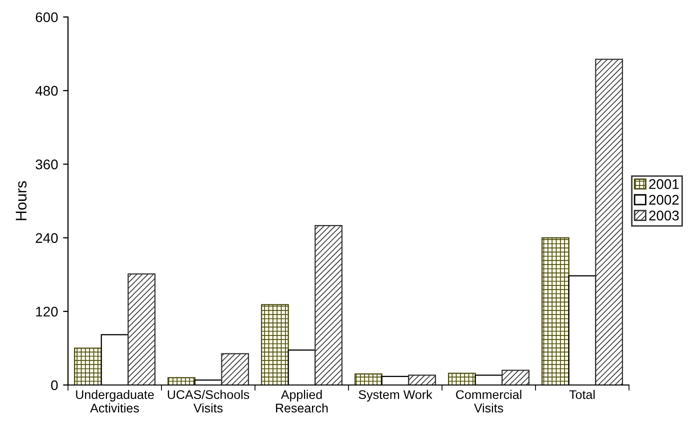 The width and height of the screenshot is (688, 424). Describe the element at coordinates (46, 91) in the screenshot. I see `y-tick-label: 480` at that location.